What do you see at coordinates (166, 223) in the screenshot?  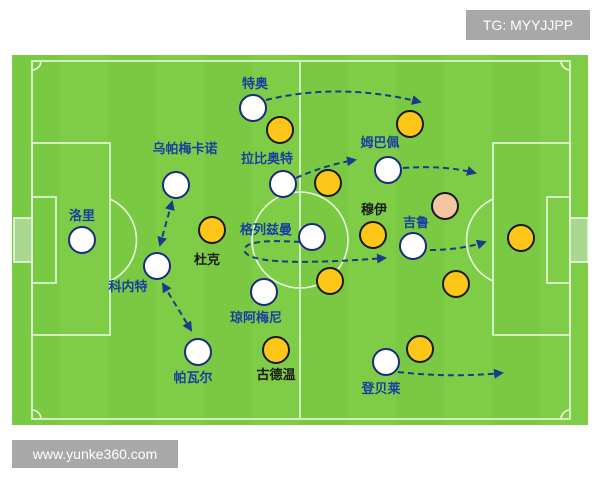 I see `arrow-upamecano-konate-link` at bounding box center [166, 223].